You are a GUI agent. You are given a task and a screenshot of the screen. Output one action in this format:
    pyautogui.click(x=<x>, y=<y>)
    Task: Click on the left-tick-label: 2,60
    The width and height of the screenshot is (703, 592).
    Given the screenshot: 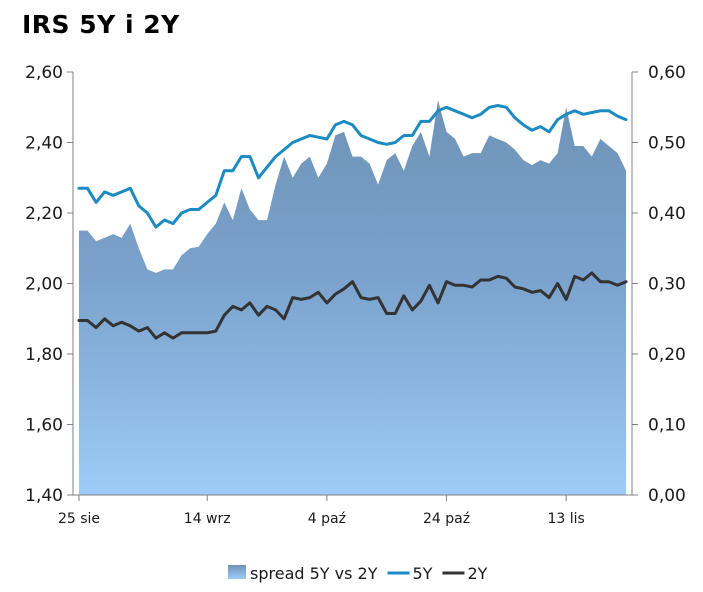 What is the action you would take?
    pyautogui.click(x=44, y=73)
    